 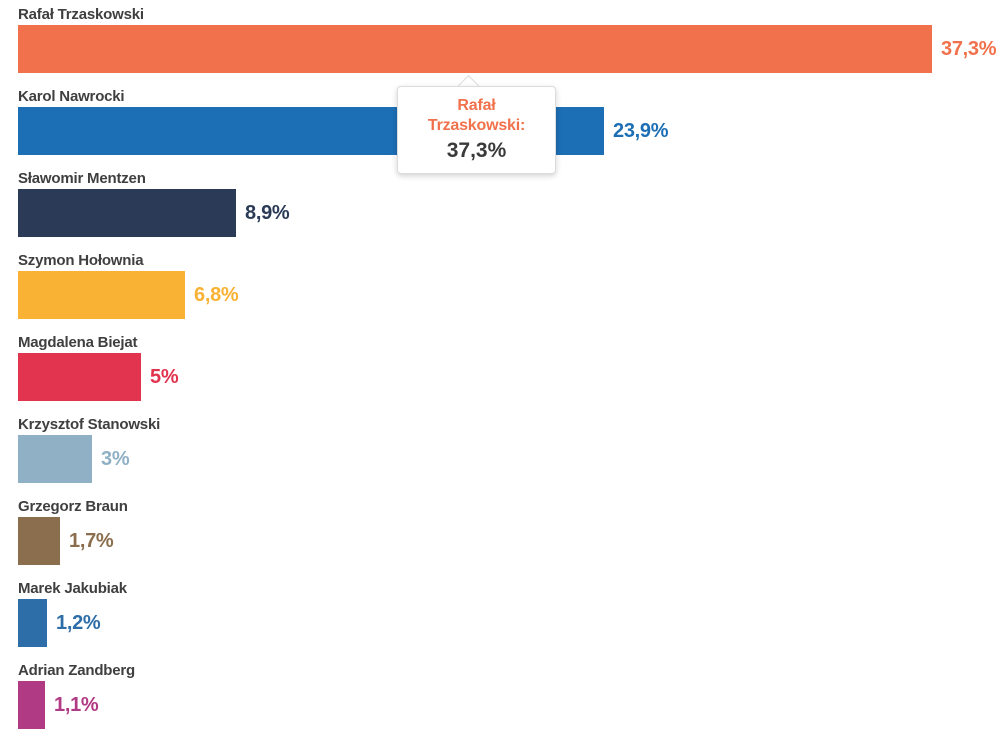 I want to click on candidate-name-label: Adrian Zandberg, so click(x=77, y=670).